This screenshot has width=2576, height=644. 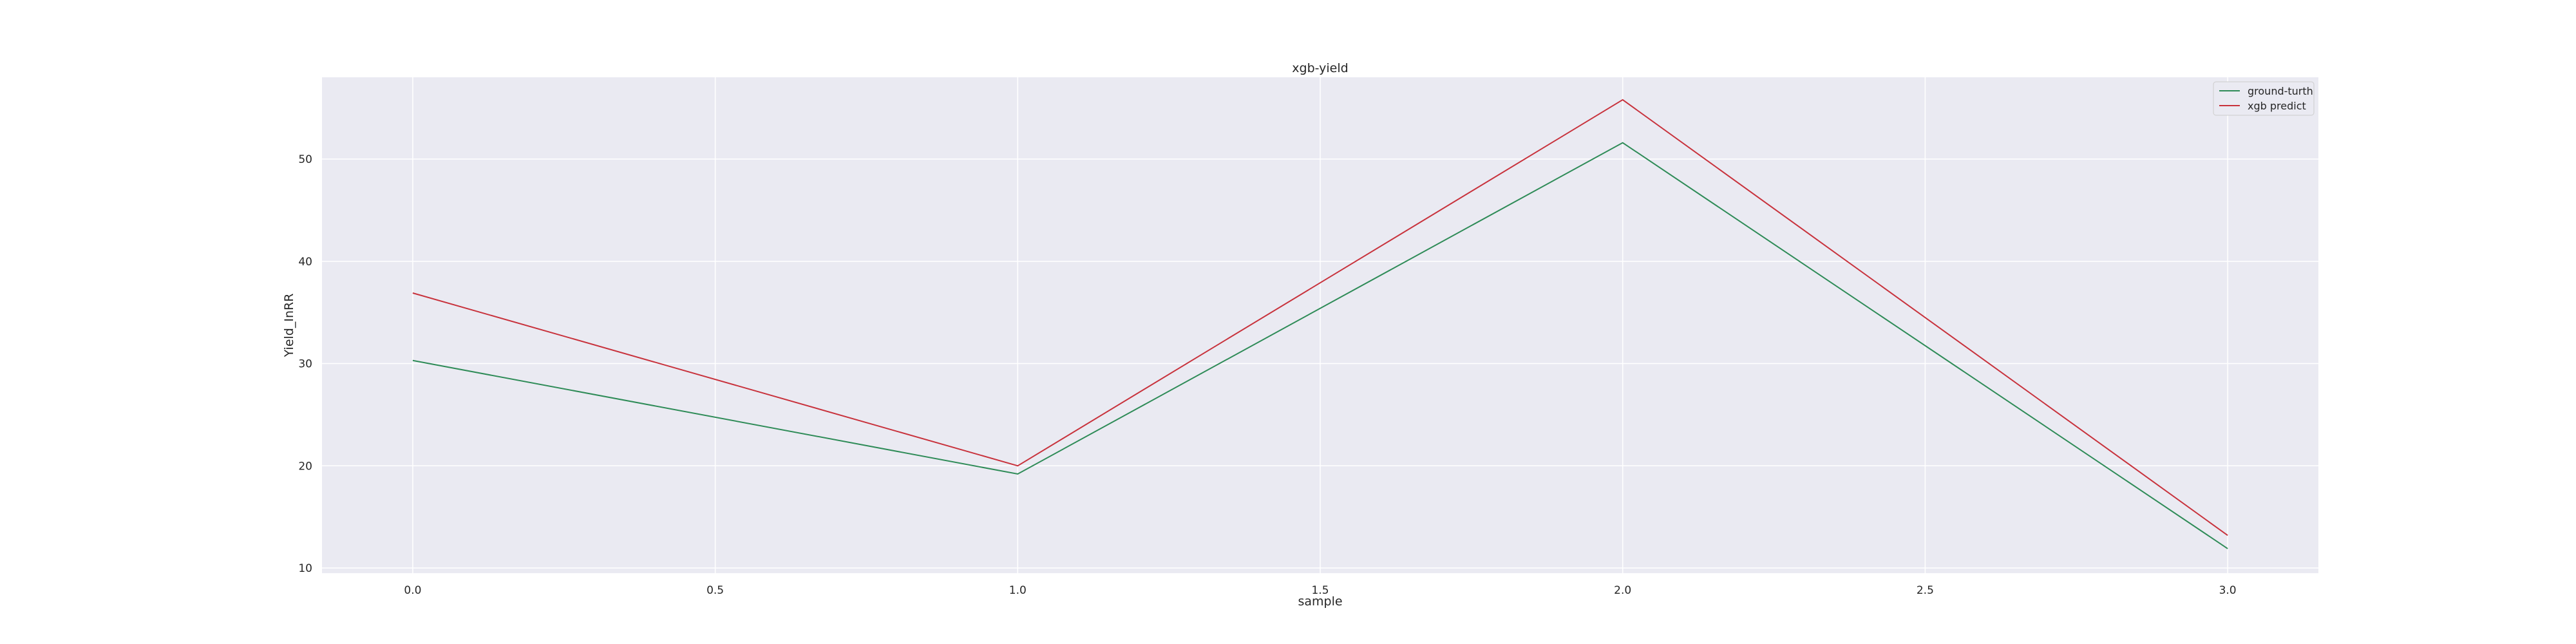 What do you see at coordinates (1622, 590) in the screenshot?
I see `x-tick-label: 2.0` at bounding box center [1622, 590].